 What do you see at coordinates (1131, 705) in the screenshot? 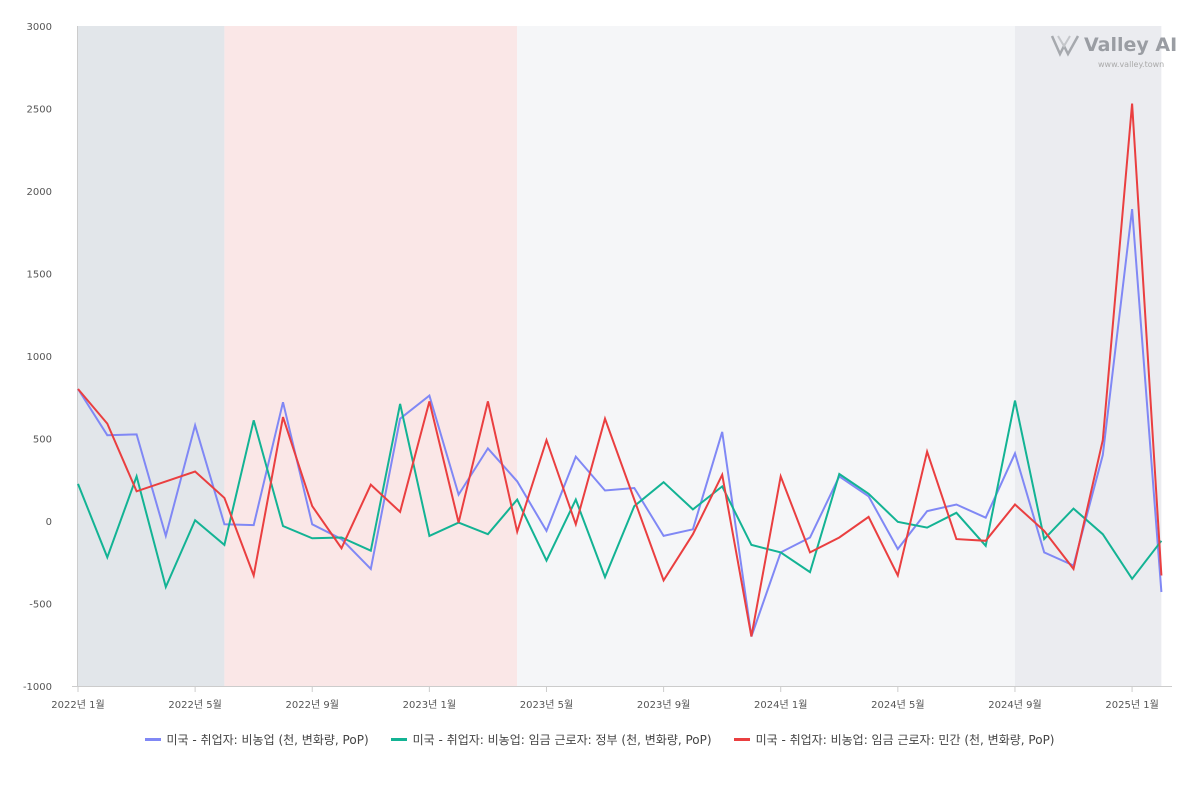
I see `x-tick-label: 2025년 1월` at bounding box center [1131, 705].